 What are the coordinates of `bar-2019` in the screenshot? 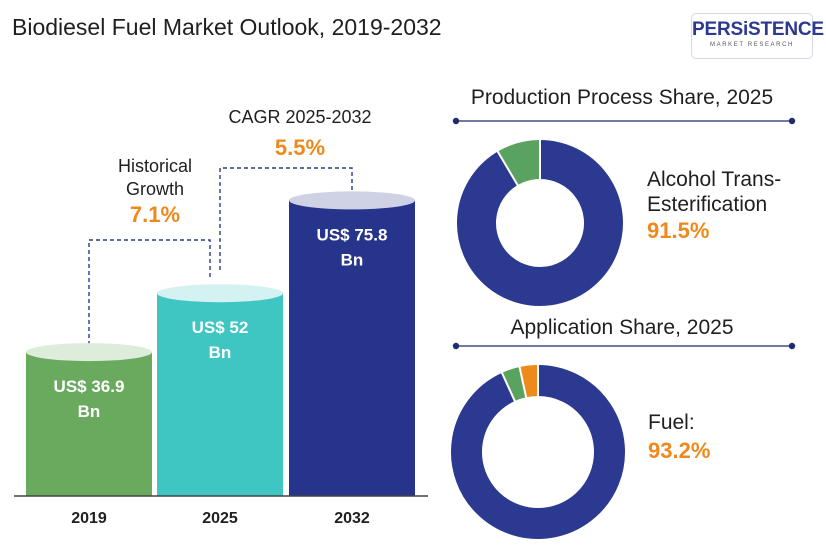 It's located at (89, 424).